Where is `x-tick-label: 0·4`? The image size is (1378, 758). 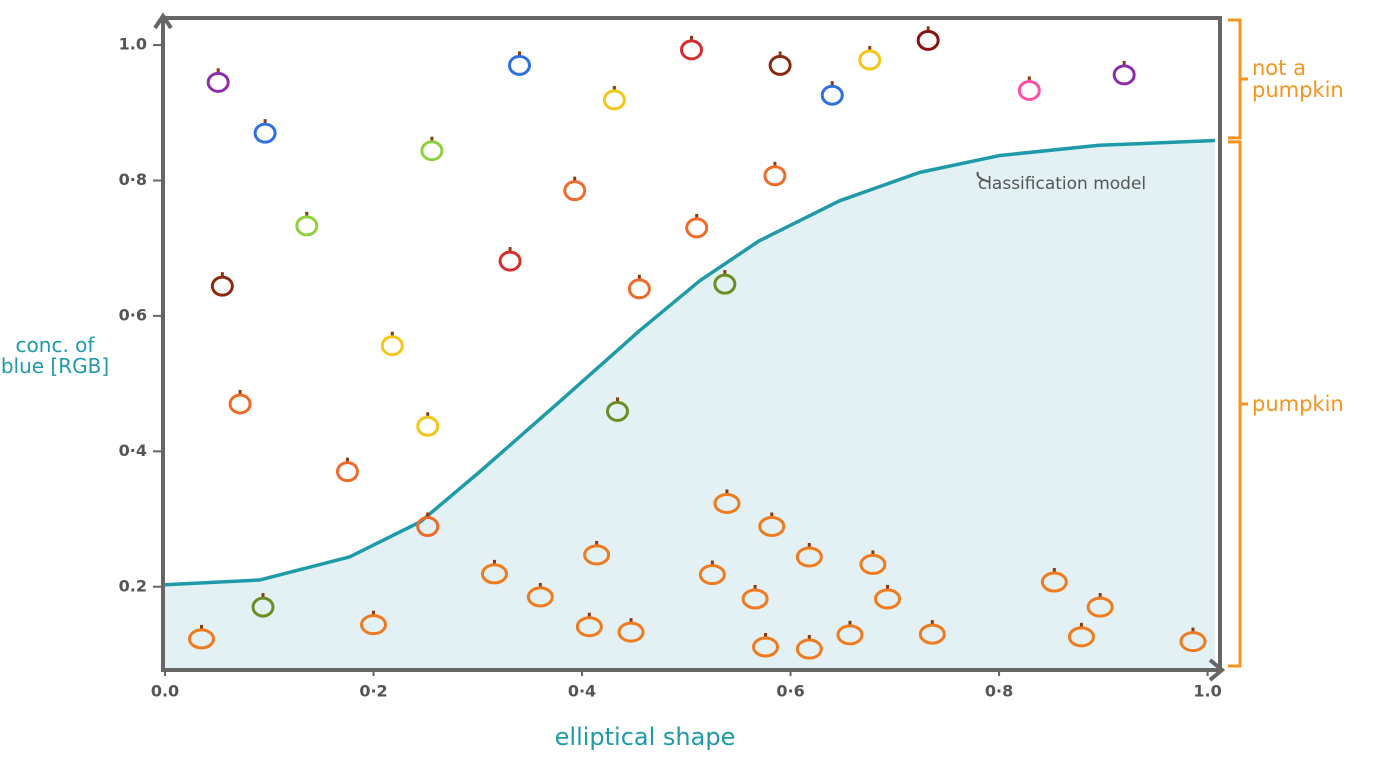
x-tick-label: 0·4 is located at coordinates (582, 691).